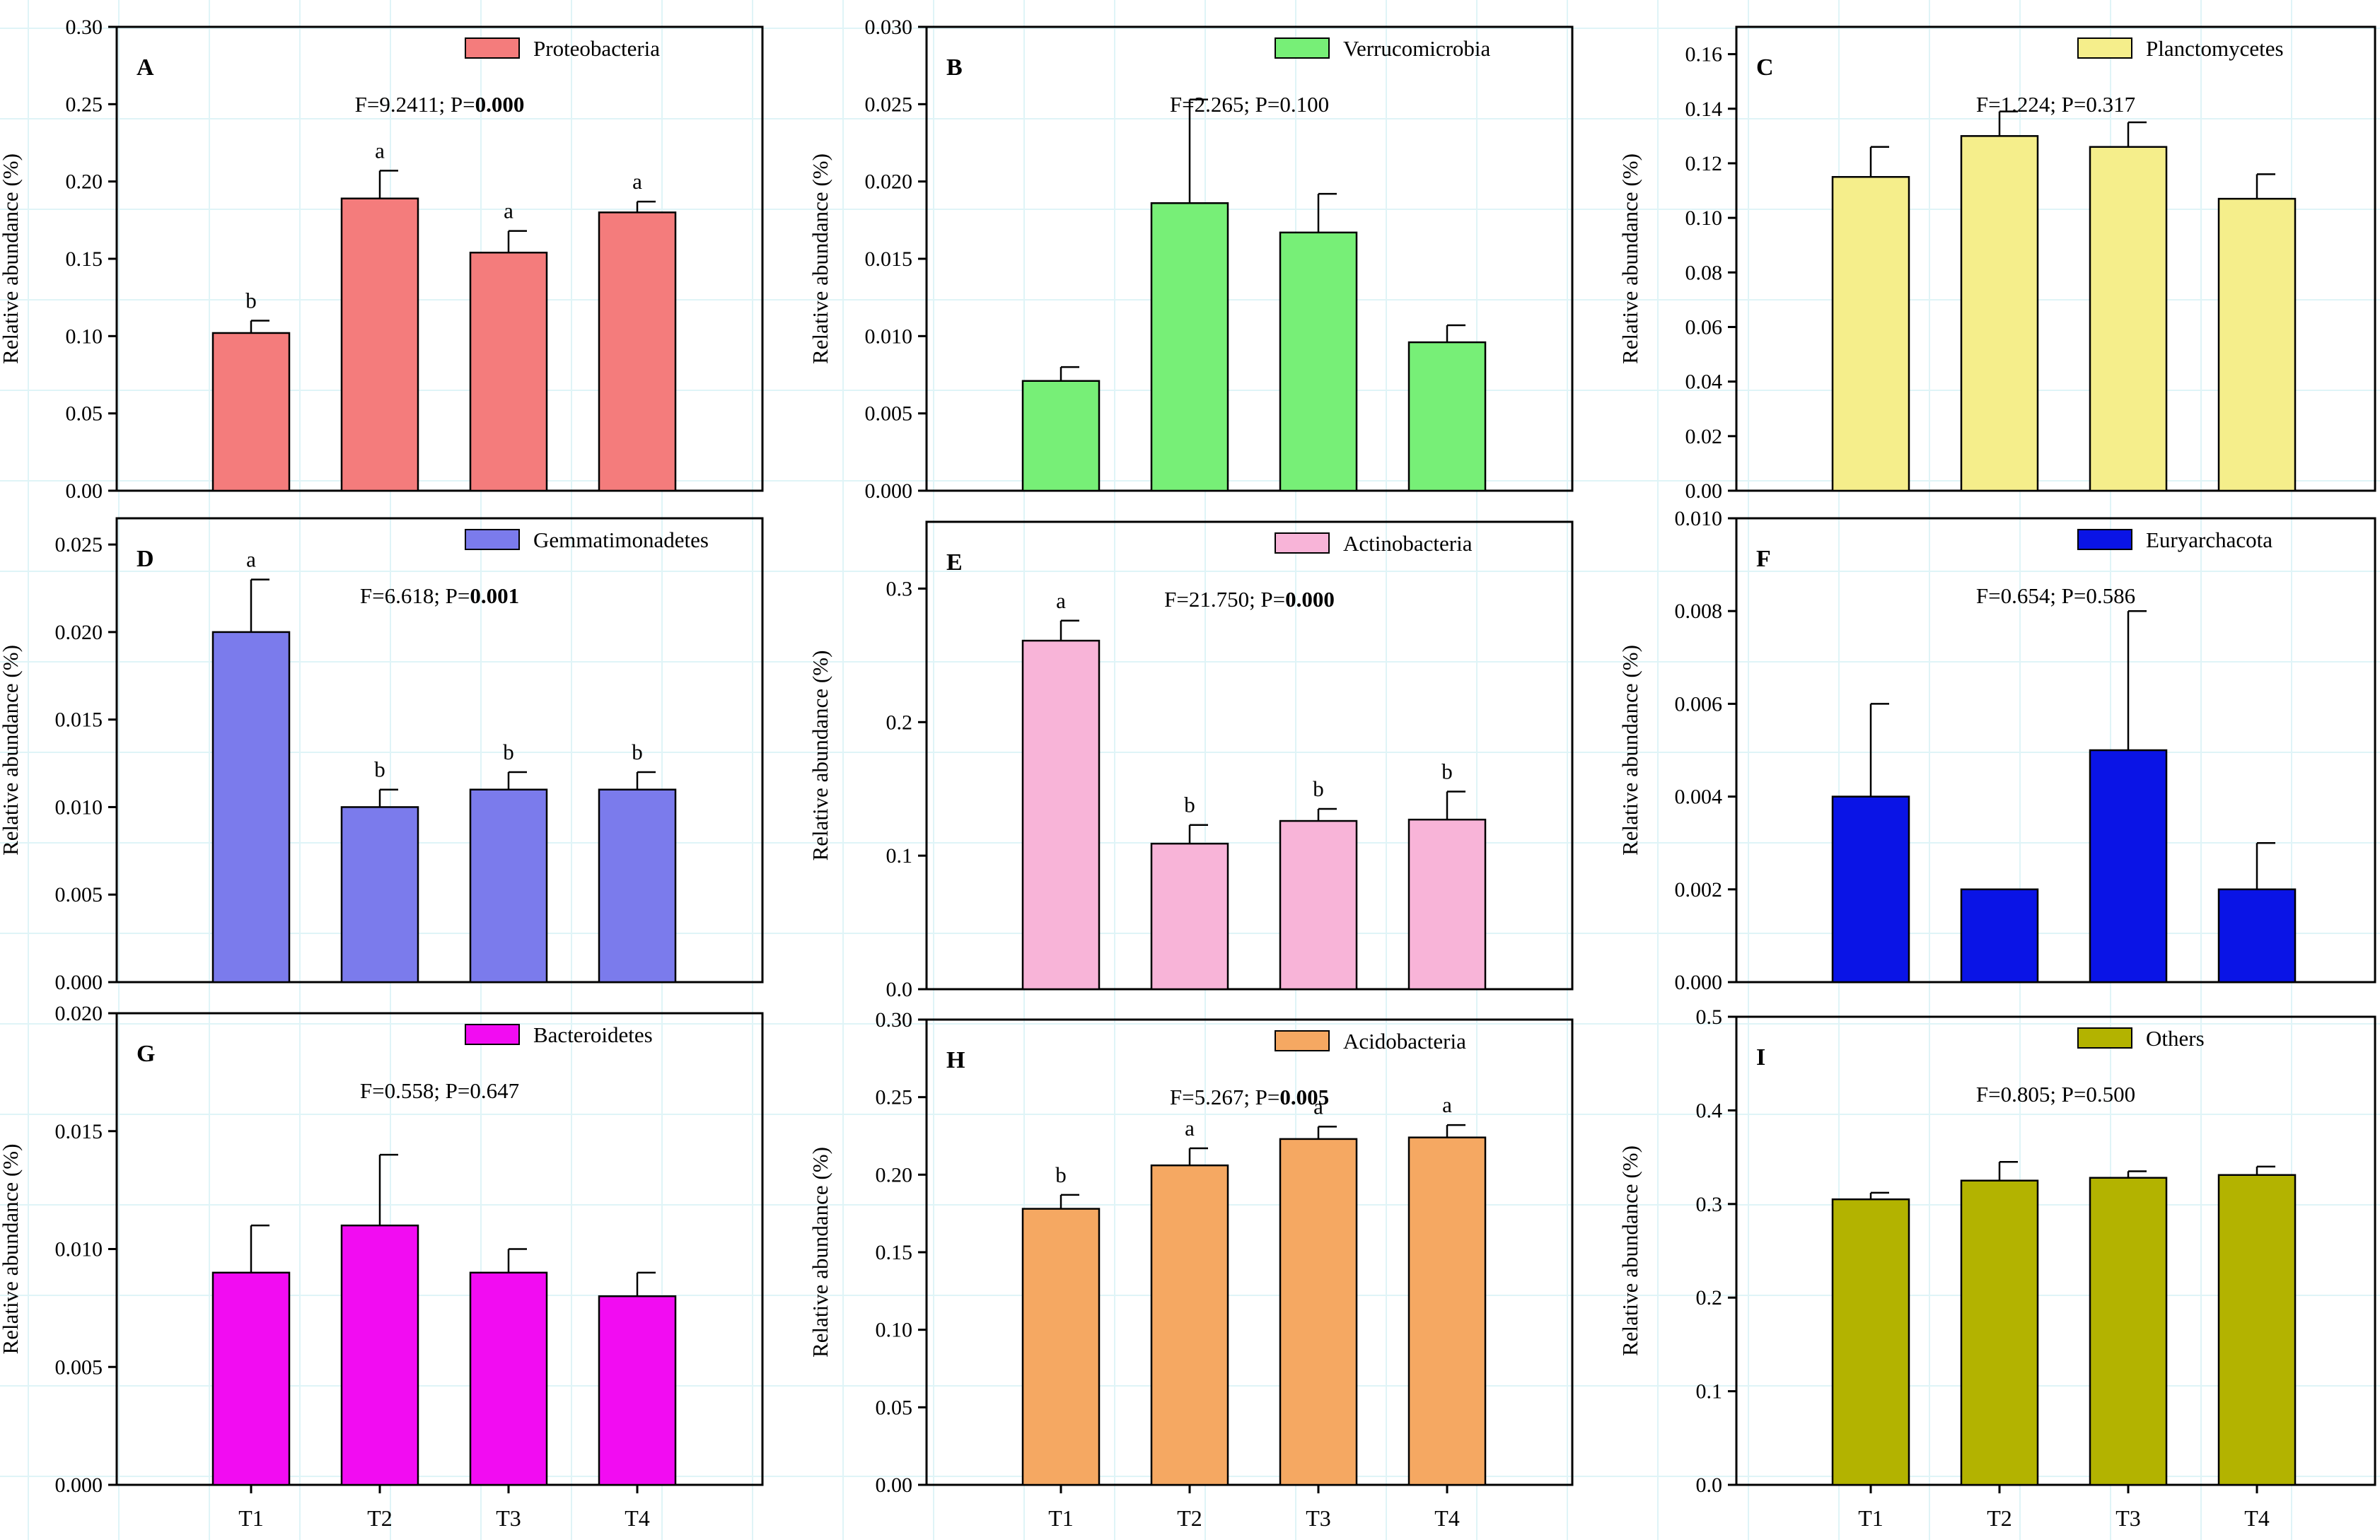 The width and height of the screenshot is (2380, 1540). What do you see at coordinates (955, 67) in the screenshot?
I see `panel-letter: B` at bounding box center [955, 67].